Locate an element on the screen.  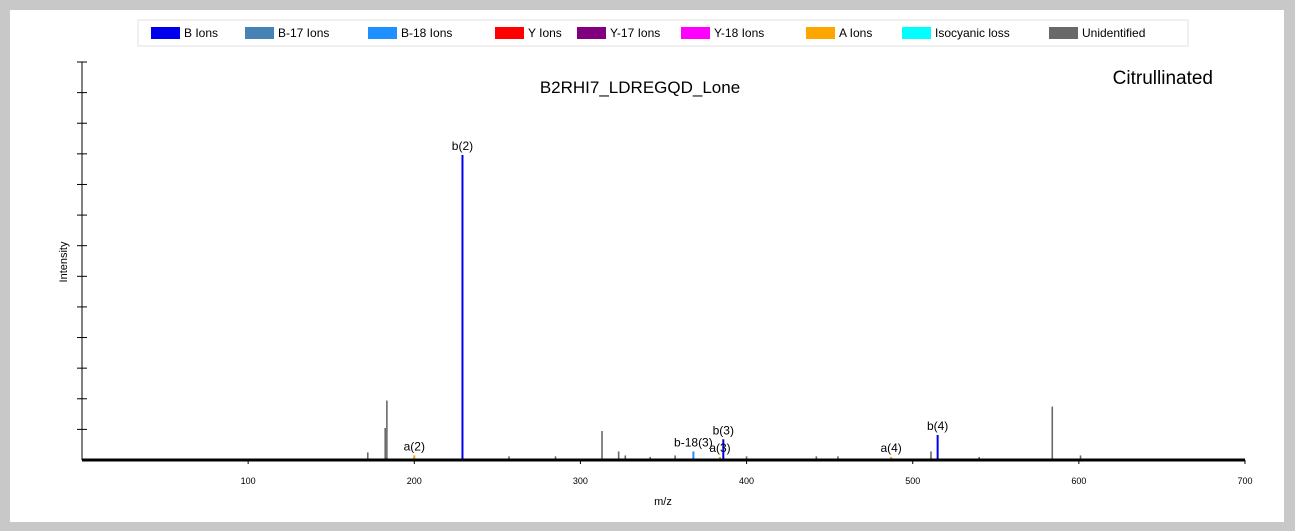
peak-label-b-2: b(2) is located at coordinates (462, 146).